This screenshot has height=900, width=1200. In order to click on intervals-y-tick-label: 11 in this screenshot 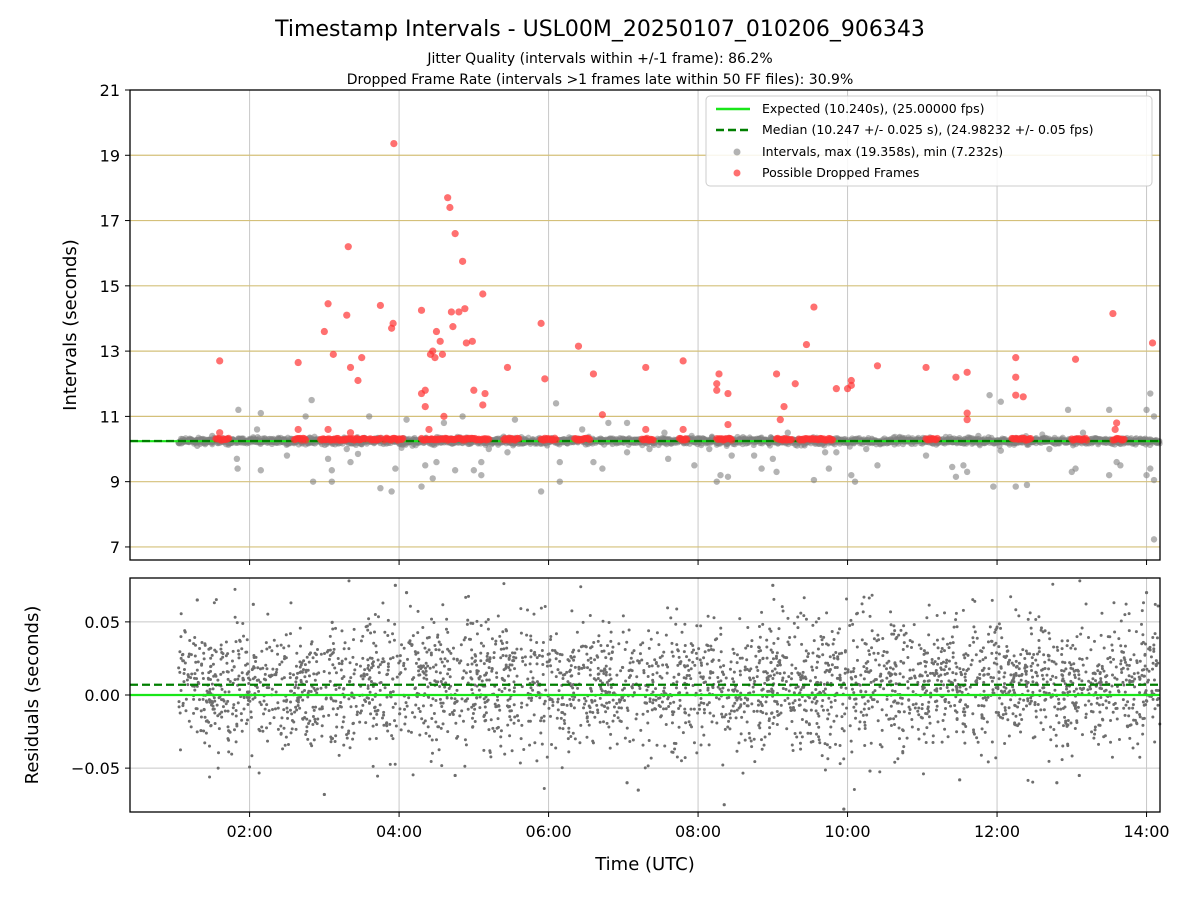, I will do `click(110, 416)`.